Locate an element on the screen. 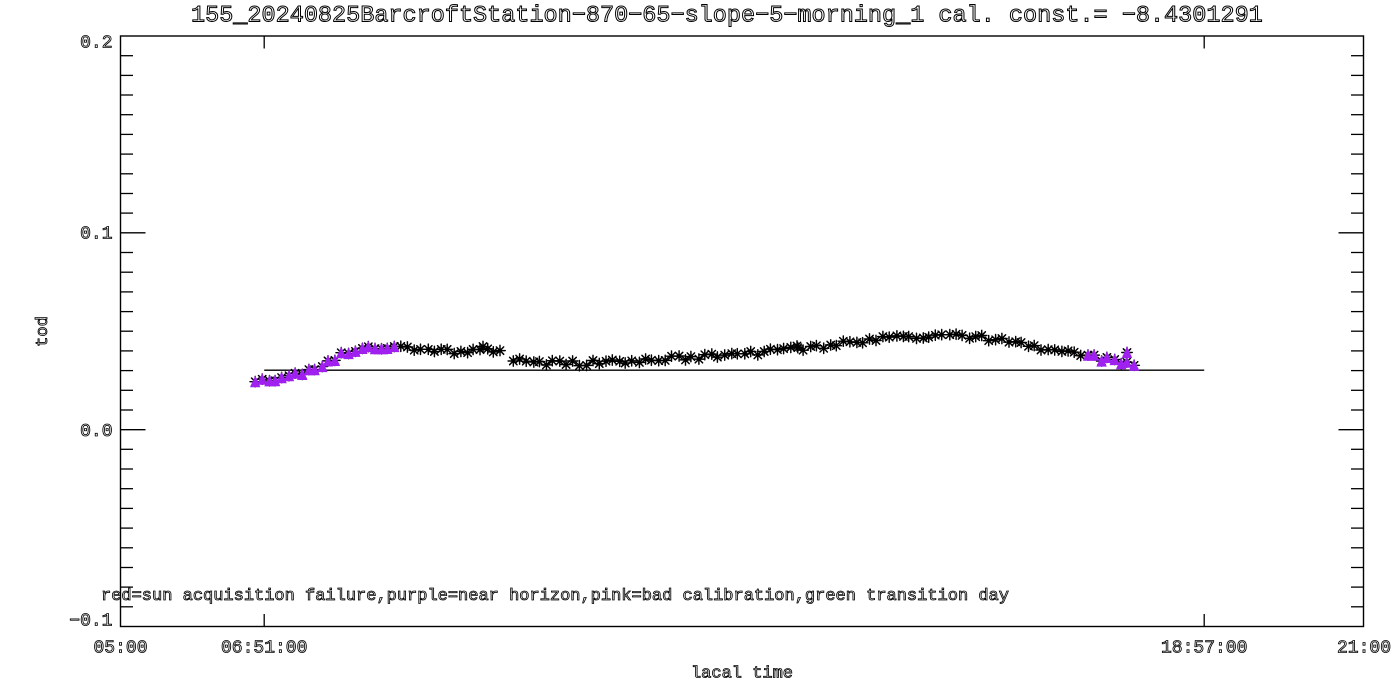 The image size is (1400, 700). svg-text: 0.1 is located at coordinates (96, 235).